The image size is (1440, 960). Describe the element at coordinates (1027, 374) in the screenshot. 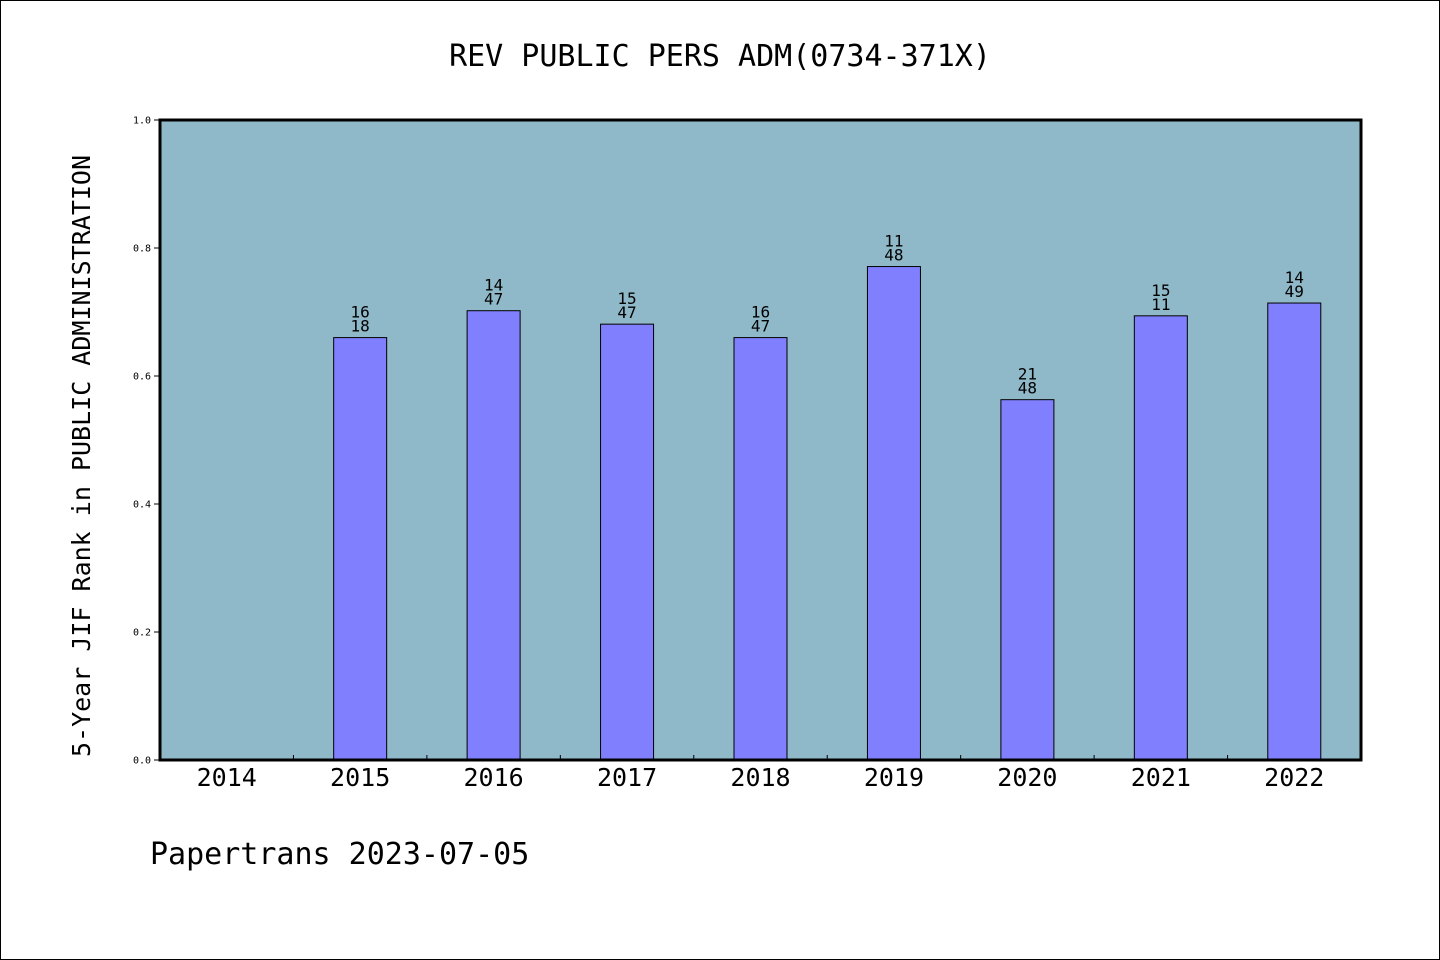

I see `bar-label-rank-2020: 21` at that location.